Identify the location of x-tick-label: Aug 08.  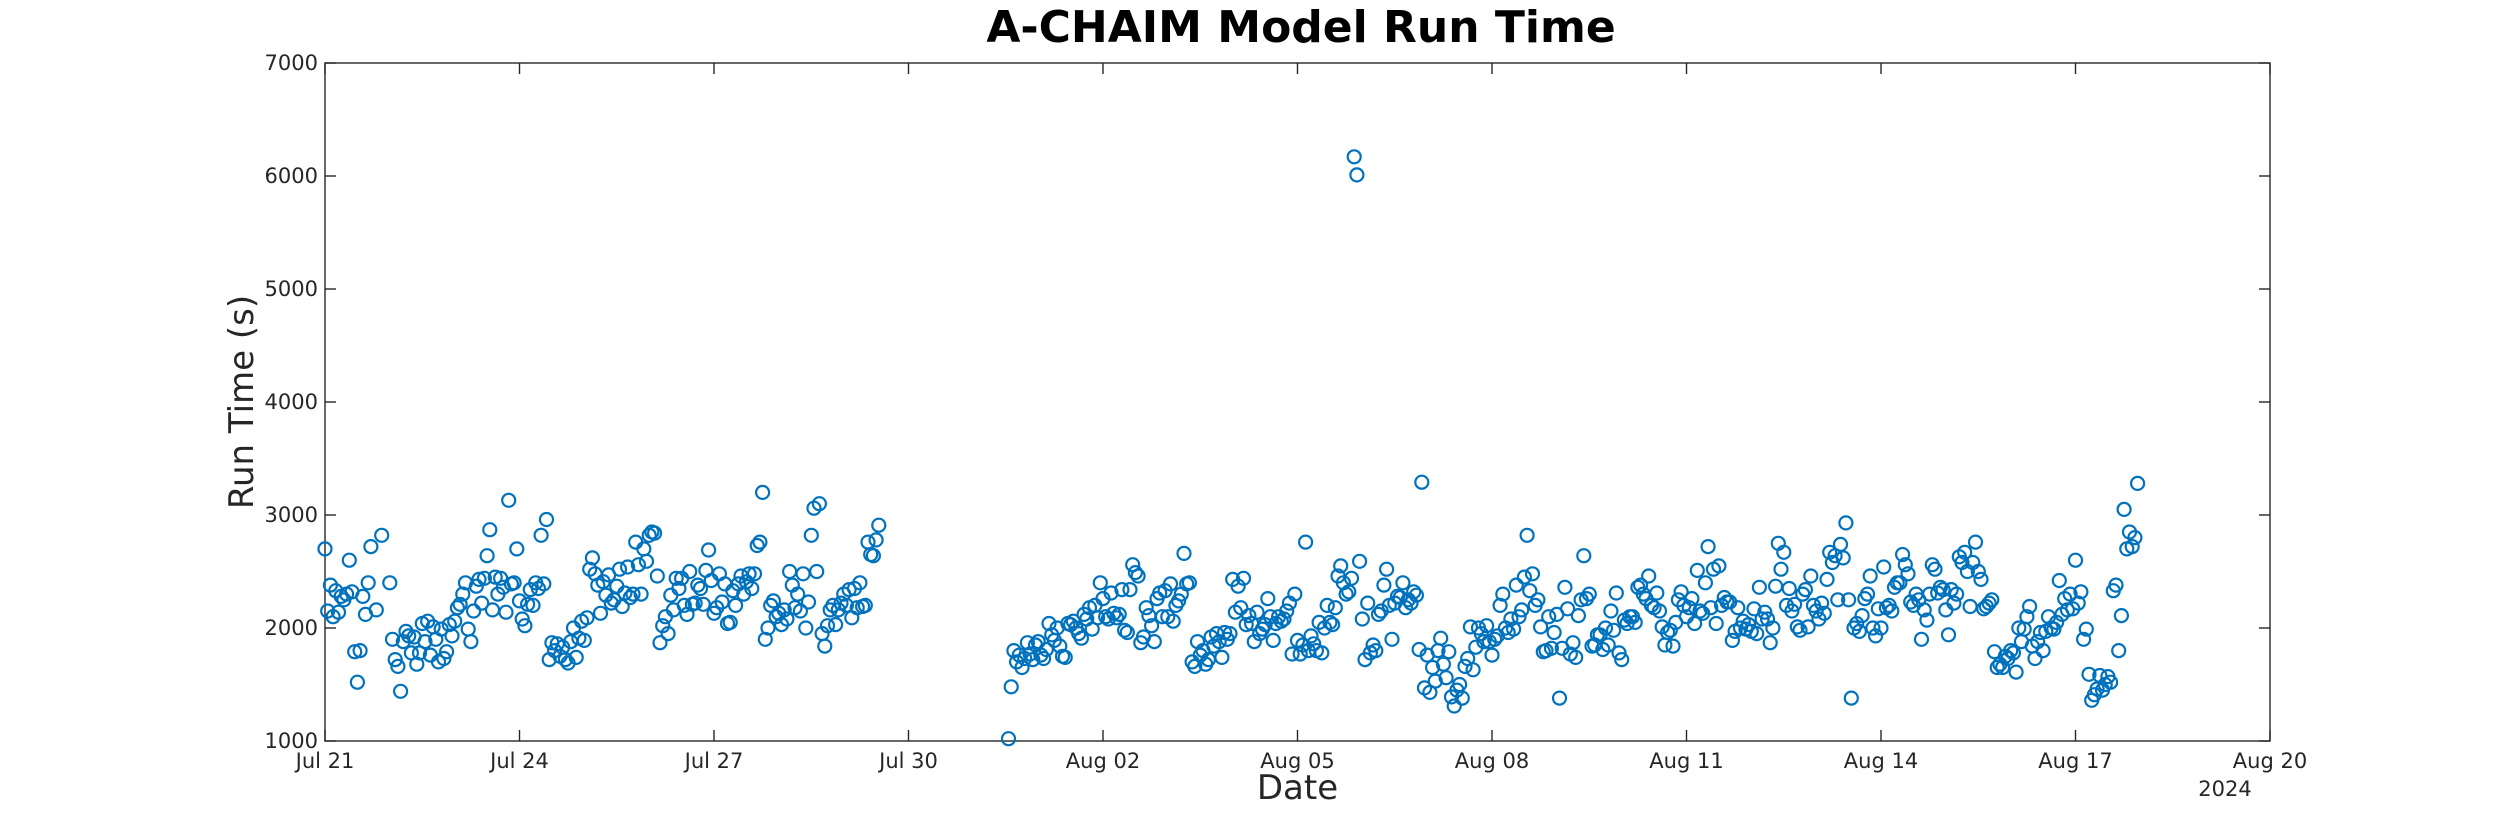
(1492, 761).